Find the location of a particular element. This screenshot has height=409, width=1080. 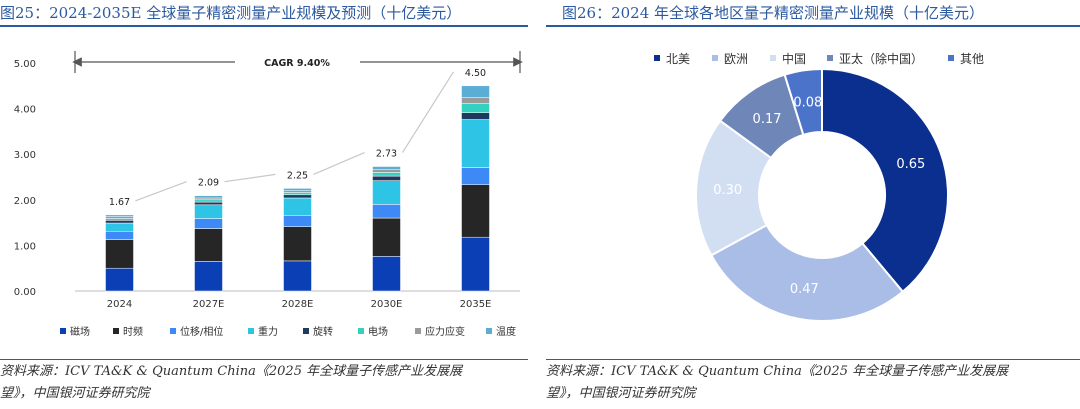

left-figure-title: 图25：2024-2035E 全球量子精密测量产业规模及预测（十亿美元） is located at coordinates (231, 13).